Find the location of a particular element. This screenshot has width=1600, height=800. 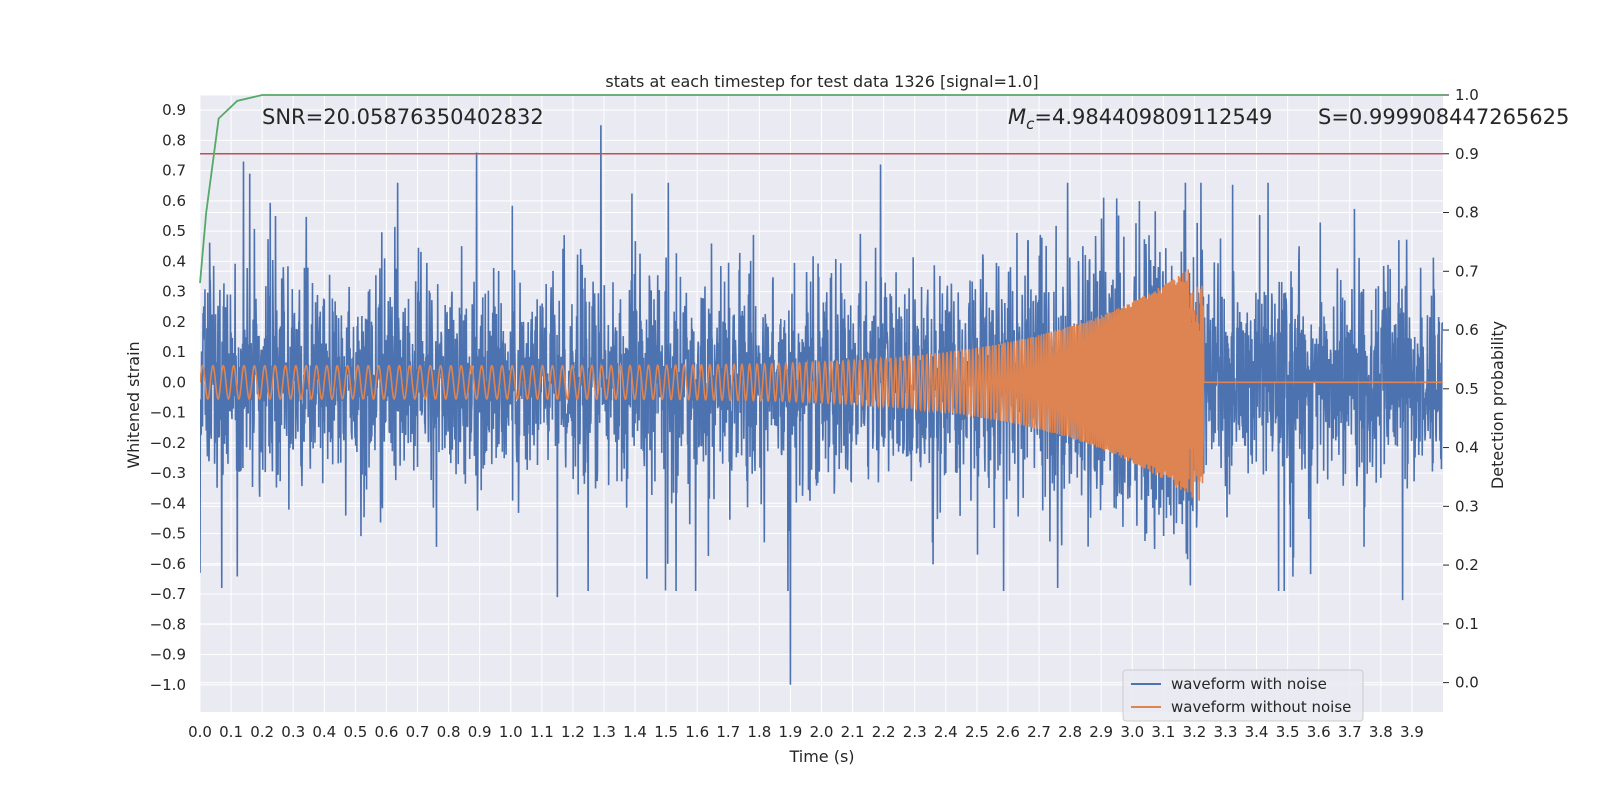

y2-tick-label: 0.4 is located at coordinates (1467, 448).